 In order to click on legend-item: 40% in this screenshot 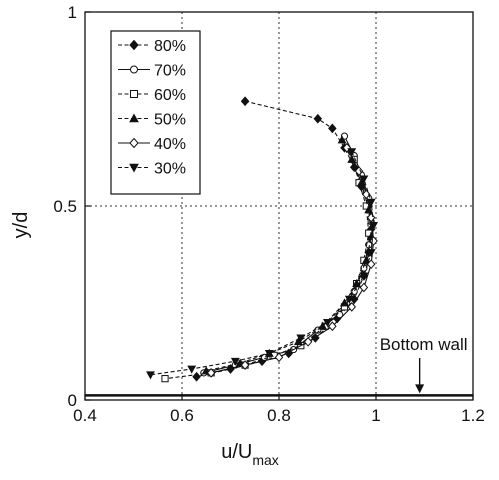, I will do `click(152, 144)`.